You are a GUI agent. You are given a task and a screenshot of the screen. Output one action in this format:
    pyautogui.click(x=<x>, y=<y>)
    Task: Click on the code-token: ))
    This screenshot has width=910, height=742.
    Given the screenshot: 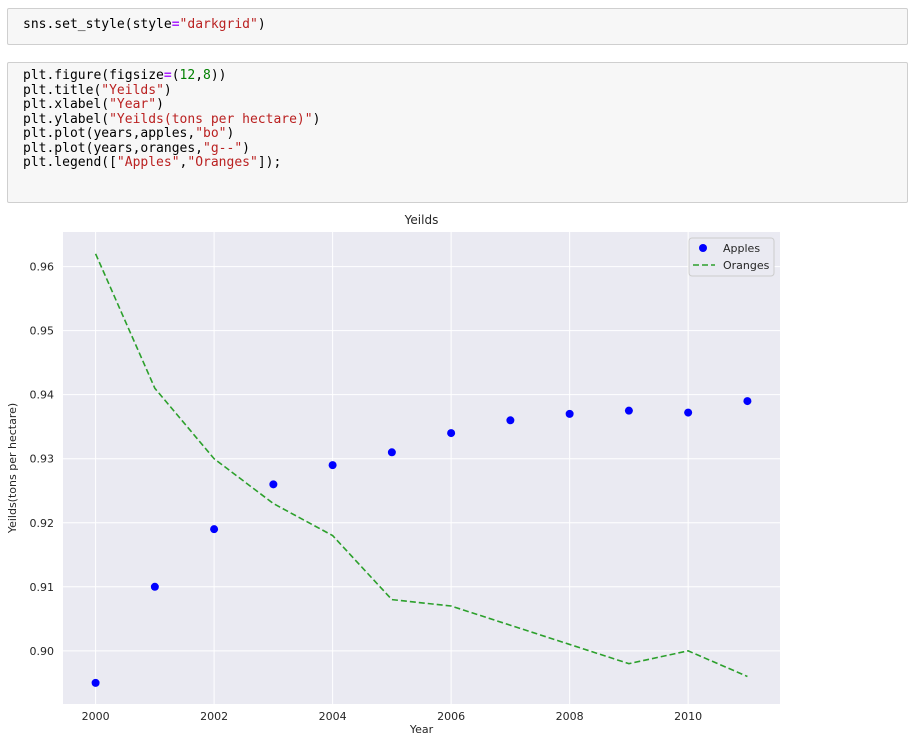 What is the action you would take?
    pyautogui.click(x=218, y=75)
    